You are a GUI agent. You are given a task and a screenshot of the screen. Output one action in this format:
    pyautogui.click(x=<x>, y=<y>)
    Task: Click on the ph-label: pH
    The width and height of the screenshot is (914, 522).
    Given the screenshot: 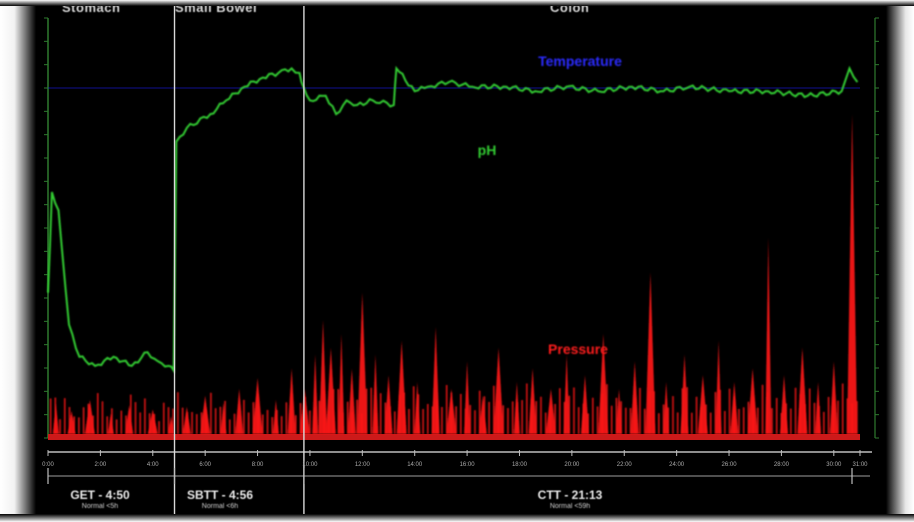 What is the action you would take?
    pyautogui.click(x=487, y=150)
    